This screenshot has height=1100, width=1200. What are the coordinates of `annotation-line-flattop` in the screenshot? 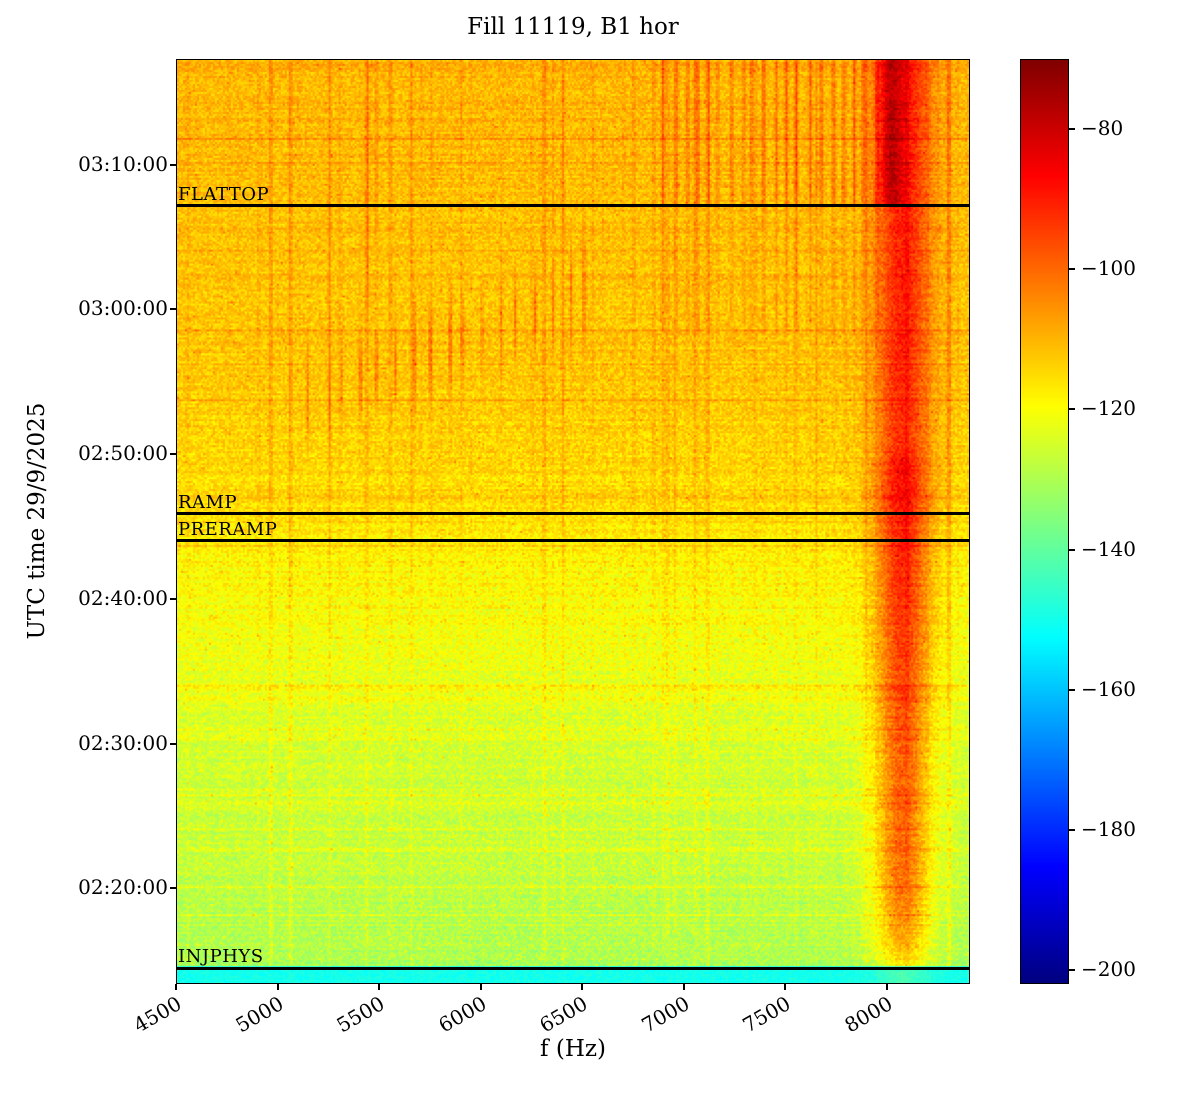 It's located at (573, 206).